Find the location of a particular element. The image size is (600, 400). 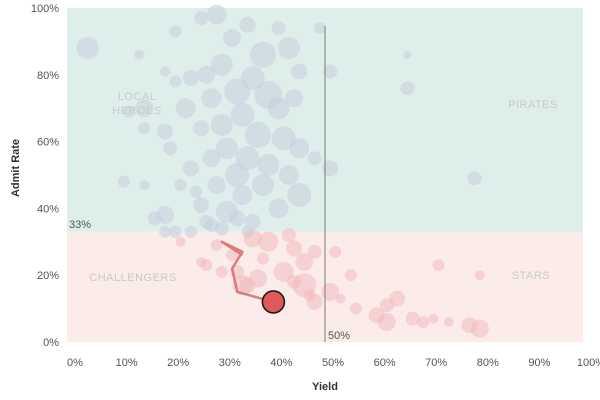

x-tick-label: 50% is located at coordinates (333, 363).